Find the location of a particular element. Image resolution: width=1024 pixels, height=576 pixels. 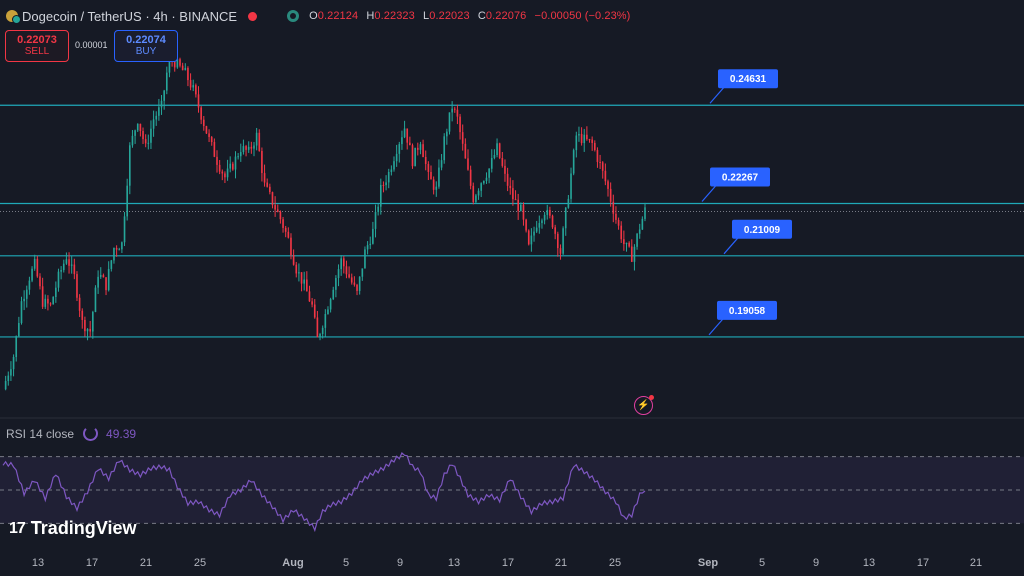

x-tick-label: 21 is located at coordinates (146, 563).